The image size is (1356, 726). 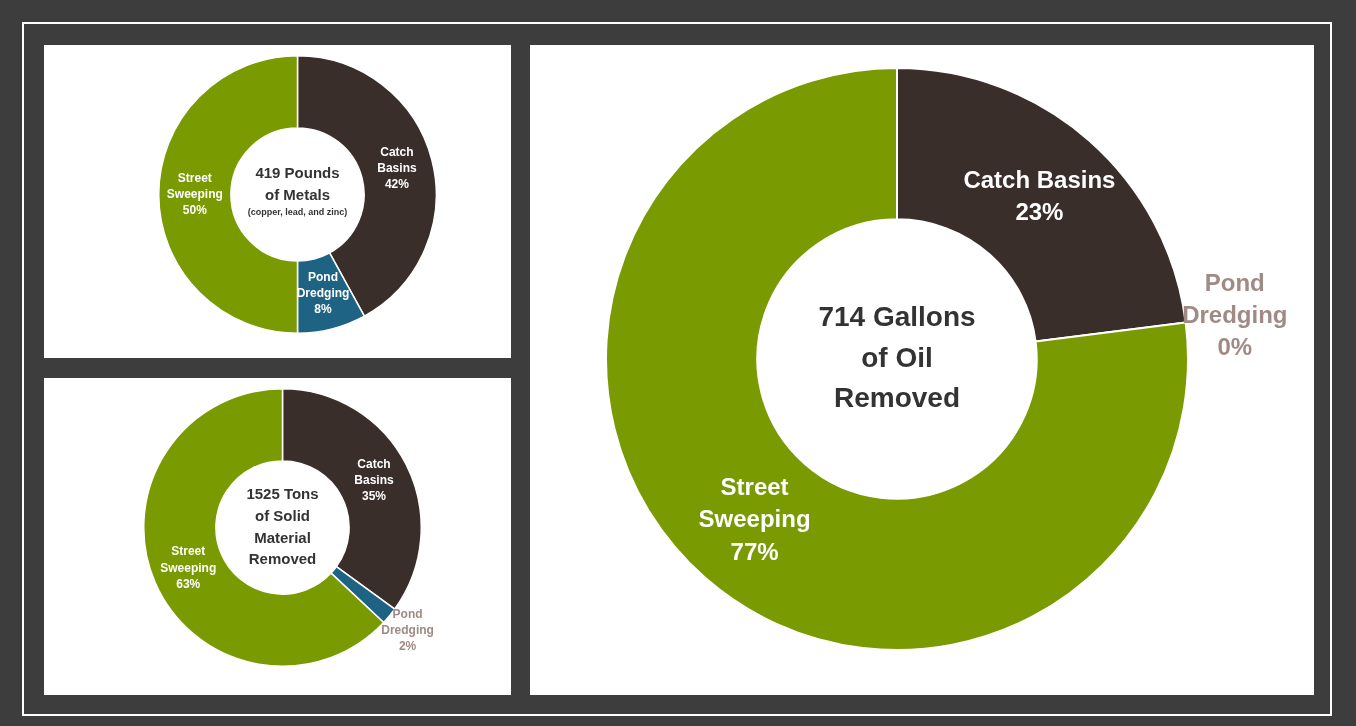 I want to click on data-label: 35%, so click(x=374, y=496).